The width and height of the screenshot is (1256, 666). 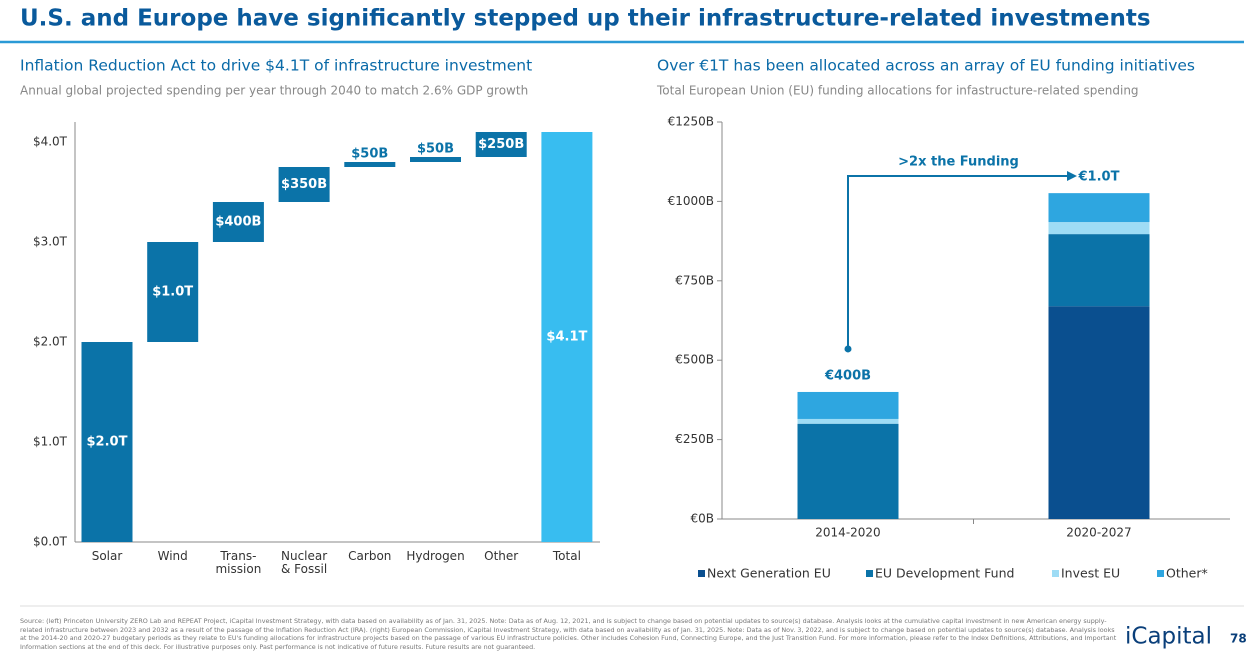 I want to click on arrow-head, so click(x=1072, y=176).